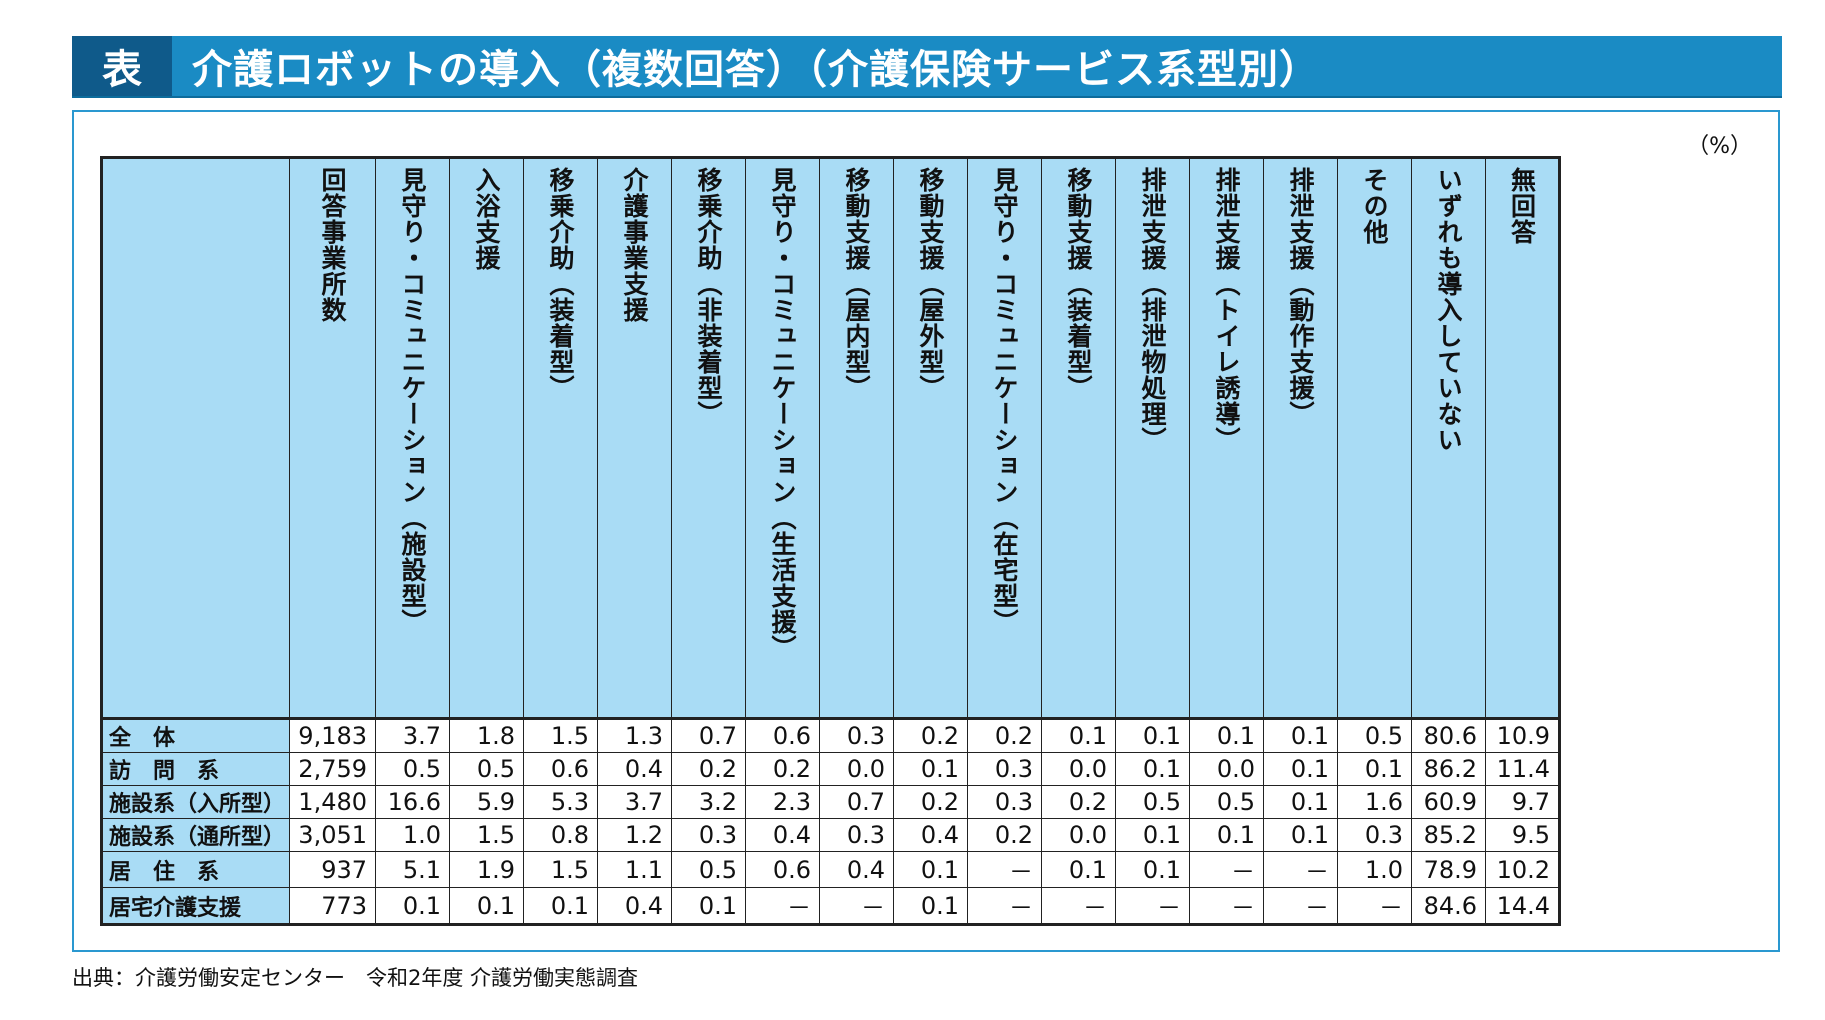 The width and height of the screenshot is (1825, 1020). What do you see at coordinates (195, 769) in the screenshot?
I see `row-label: 訪 問 系` at bounding box center [195, 769].